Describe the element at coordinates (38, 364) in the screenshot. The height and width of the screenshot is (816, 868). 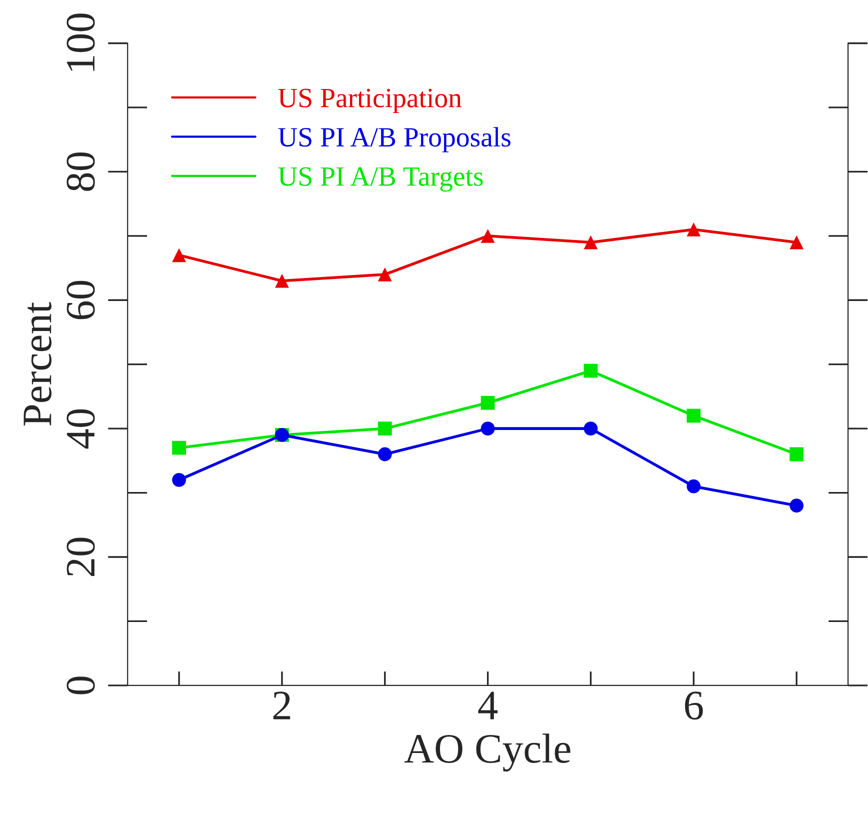
I see `y-axis-title: Percent` at that location.